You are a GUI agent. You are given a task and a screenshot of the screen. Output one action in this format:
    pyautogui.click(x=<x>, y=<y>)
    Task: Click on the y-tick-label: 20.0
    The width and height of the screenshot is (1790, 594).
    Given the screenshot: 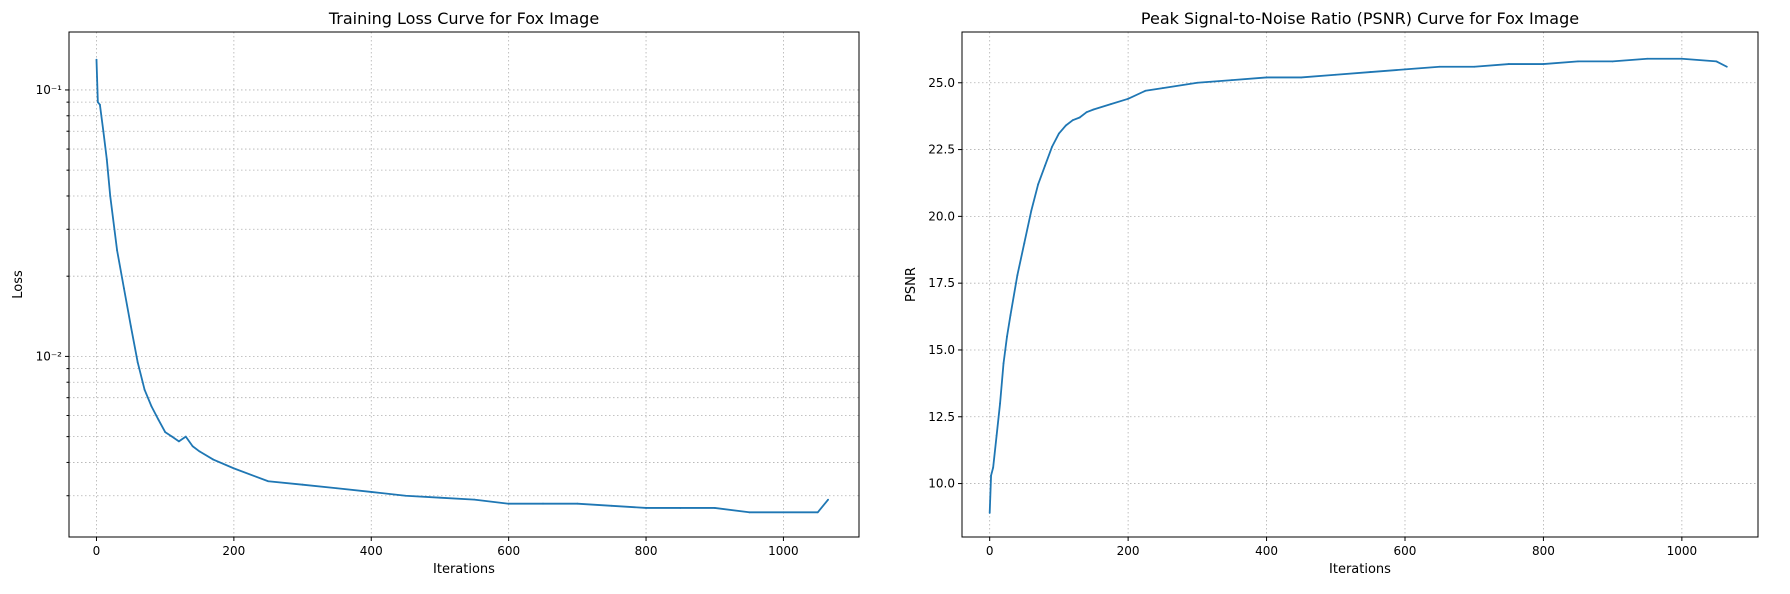 What is the action you would take?
    pyautogui.click(x=941, y=216)
    